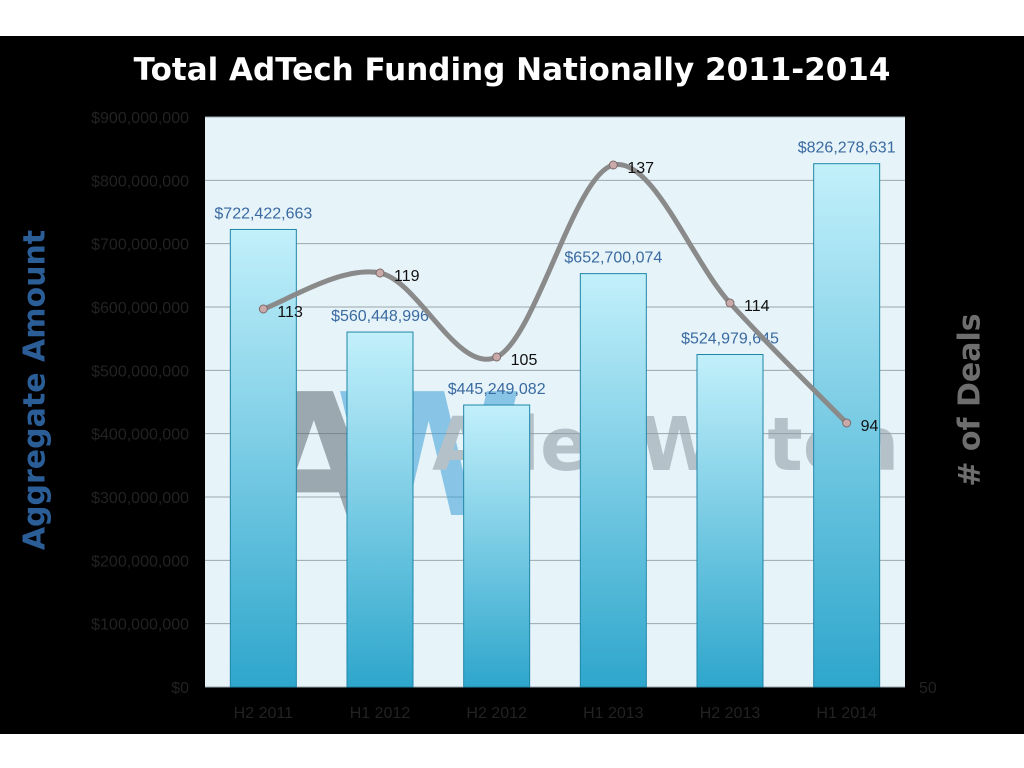 Image resolution: width=1024 pixels, height=768 pixels. I want to click on y-tick-label: $300,000,000, so click(140, 498).